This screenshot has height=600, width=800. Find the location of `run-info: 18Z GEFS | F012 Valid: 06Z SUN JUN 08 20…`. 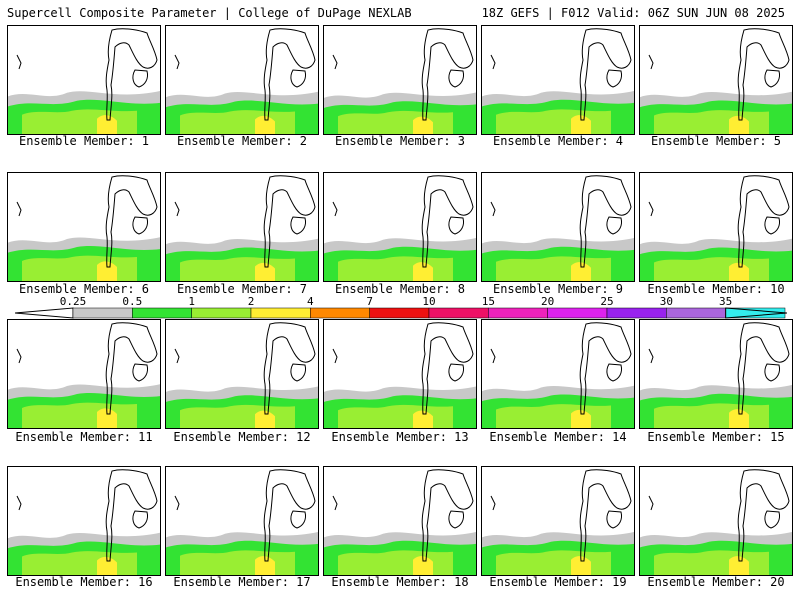

run-info: 18Z GEFS | F012 Valid: 06Z SUN JUN 08 20… is located at coordinates (633, 13).